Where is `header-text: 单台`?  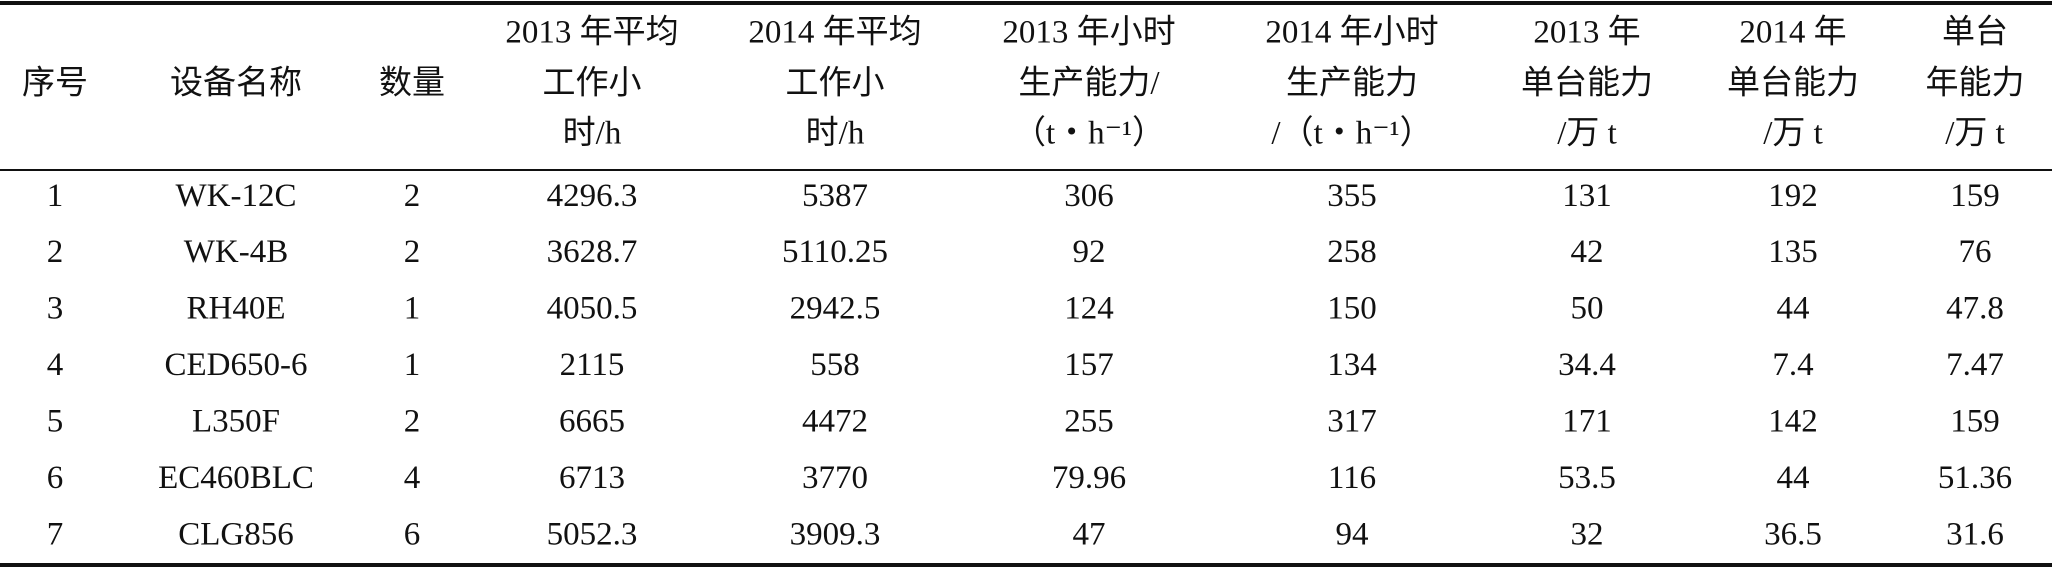
header-text: 单台 is located at coordinates (1975, 32).